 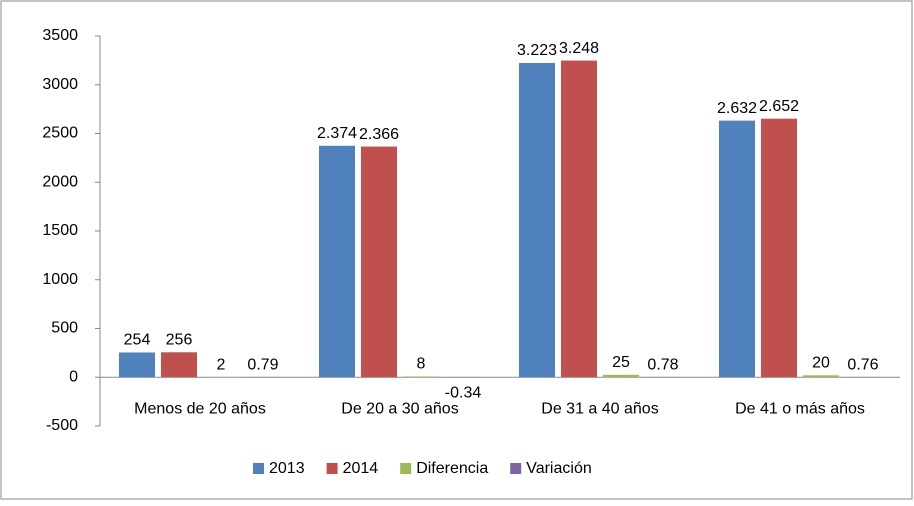 I want to click on y-tick-label: 1000, so click(x=60, y=279).